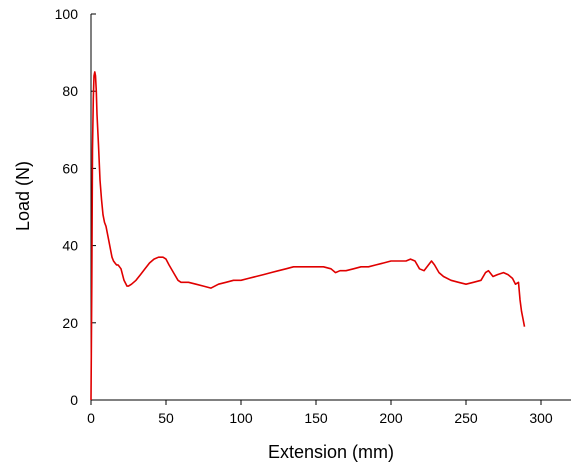 Image resolution: width=578 pixels, height=467 pixels. What do you see at coordinates (541, 418) in the screenshot?
I see `x-tick-label: 300` at bounding box center [541, 418].